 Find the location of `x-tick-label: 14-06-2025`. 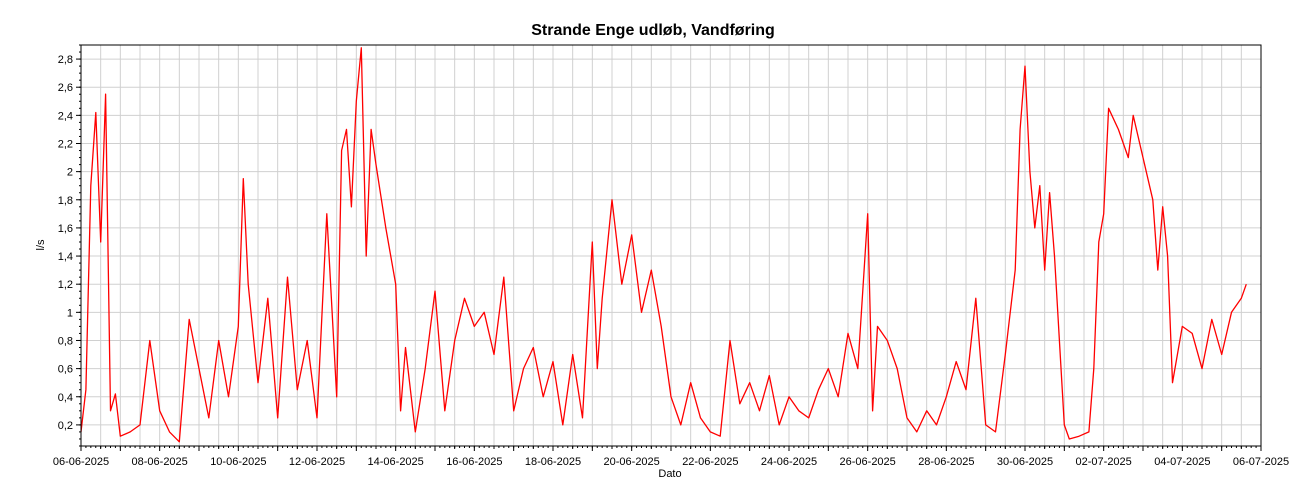

x-tick-label: 14-06-2025 is located at coordinates (396, 462).